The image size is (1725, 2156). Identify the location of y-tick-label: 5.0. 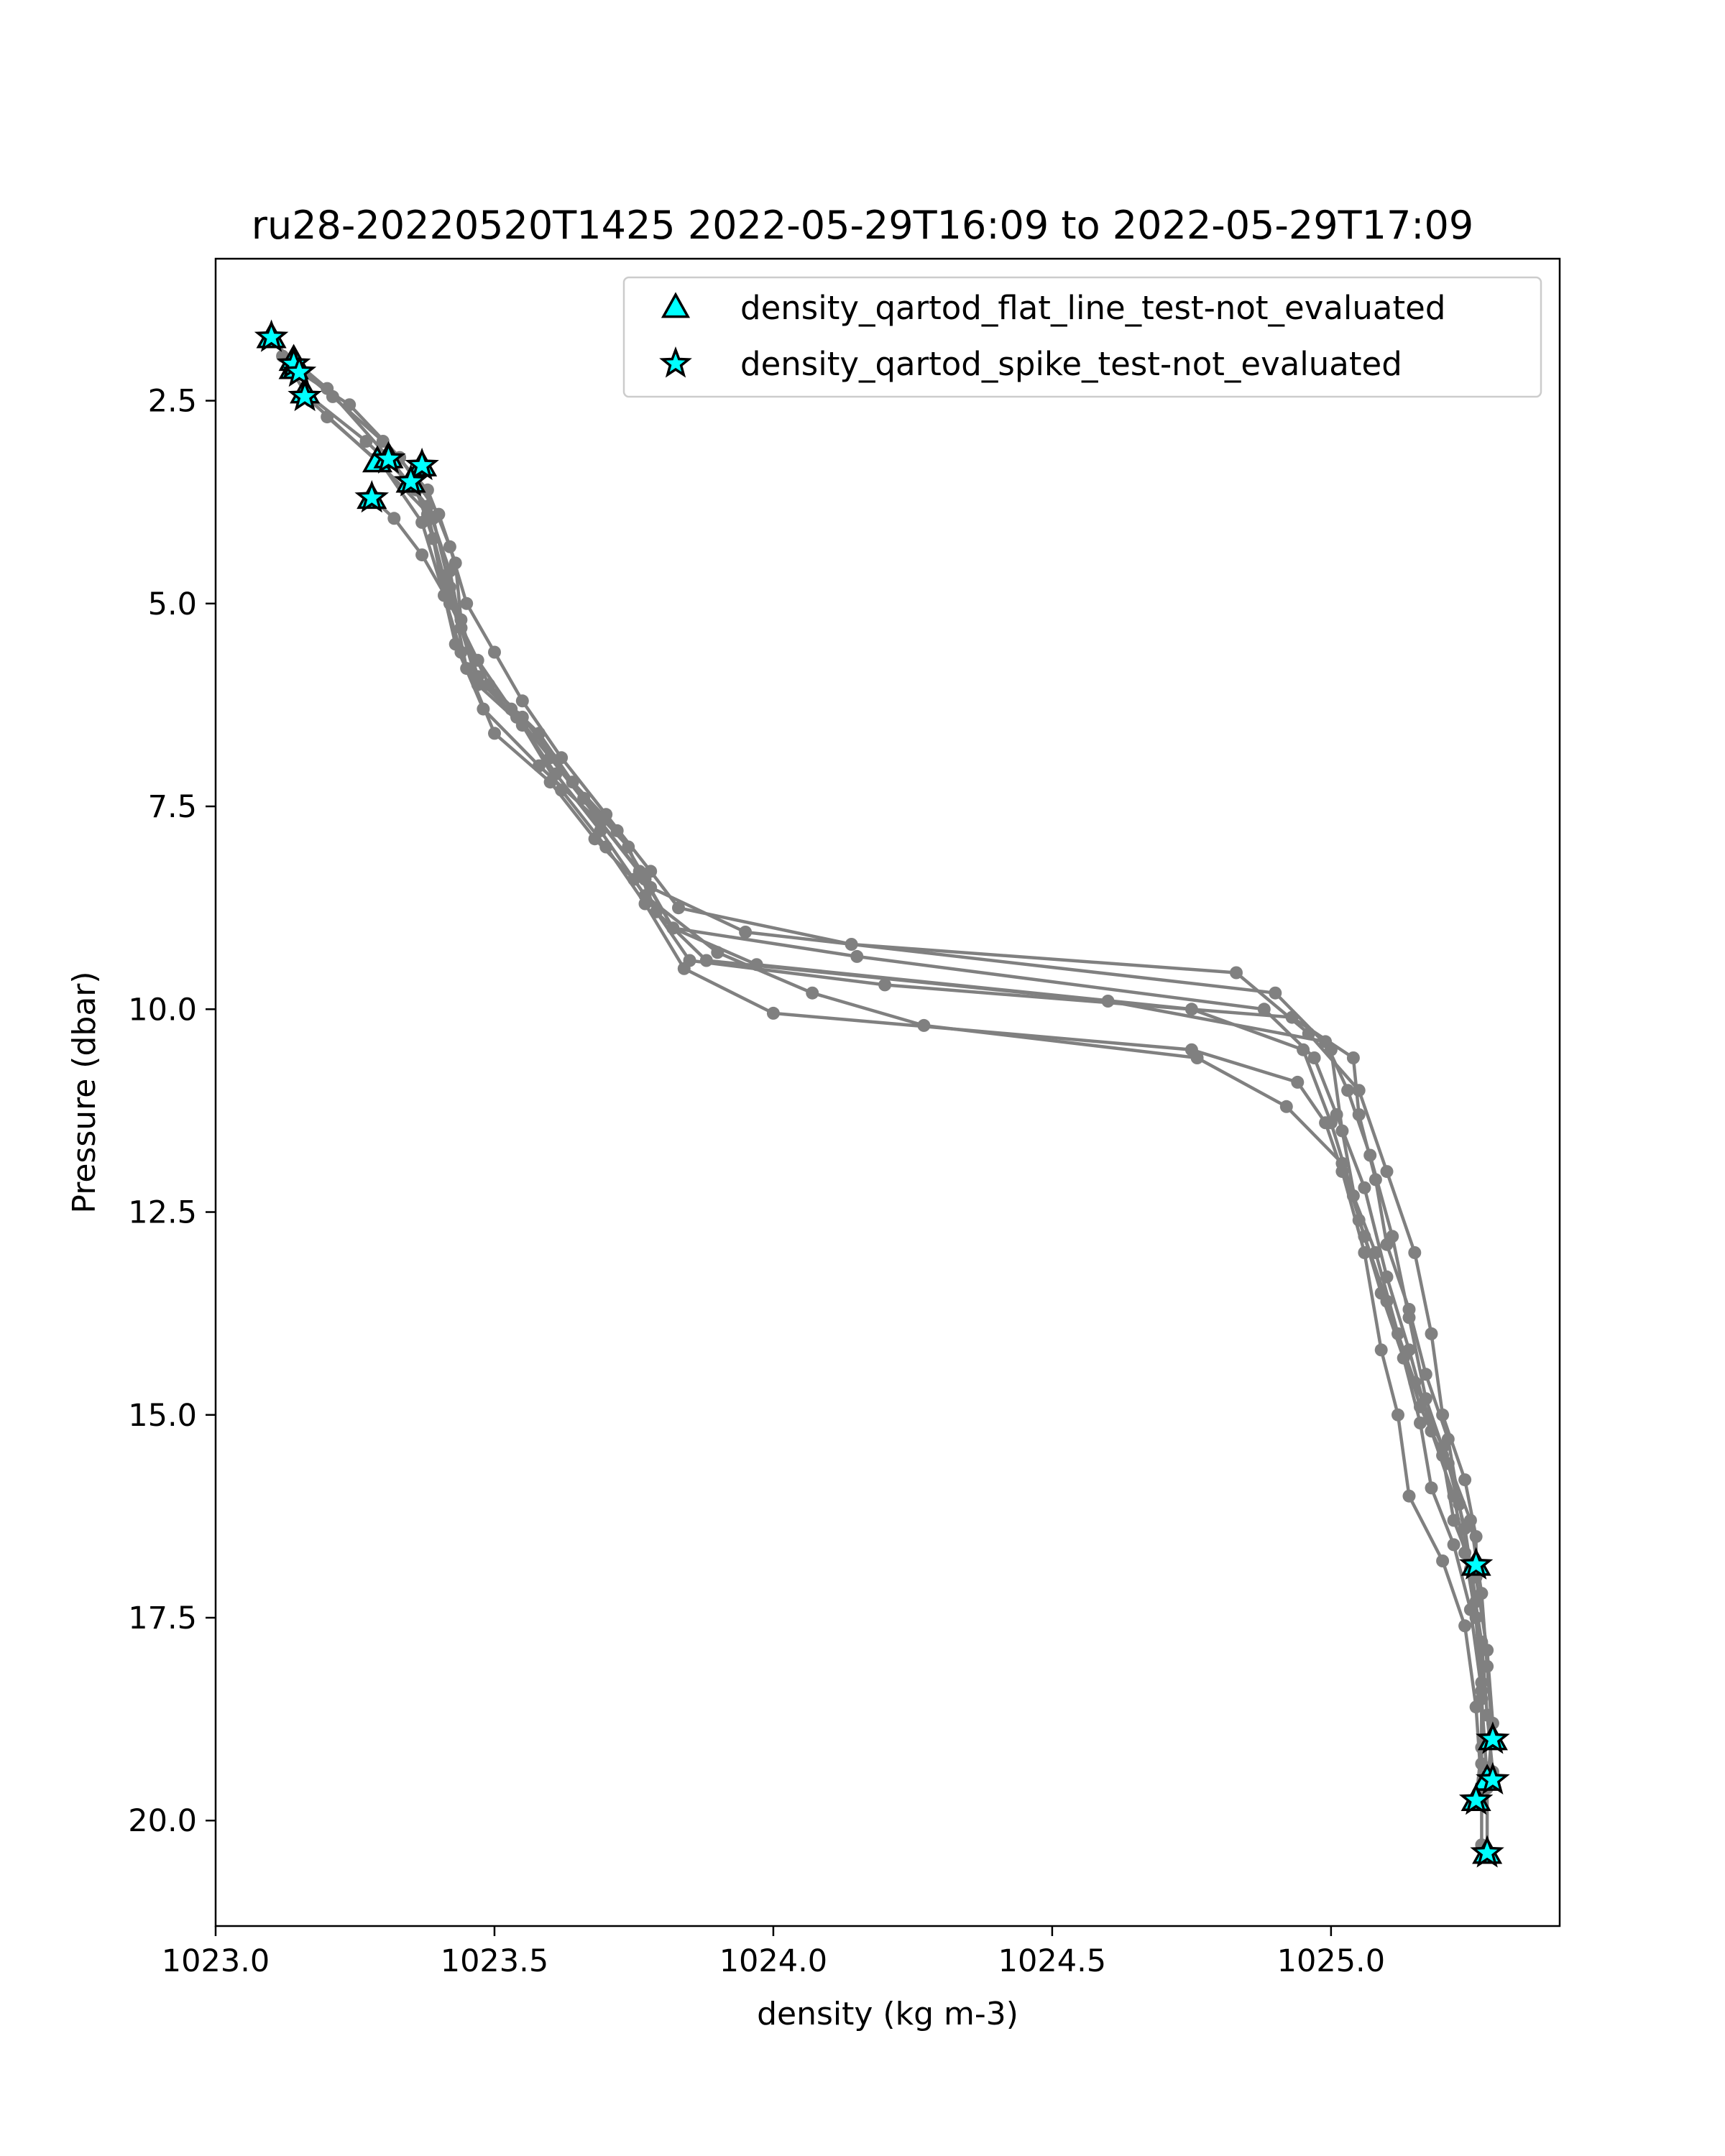
(172, 604).